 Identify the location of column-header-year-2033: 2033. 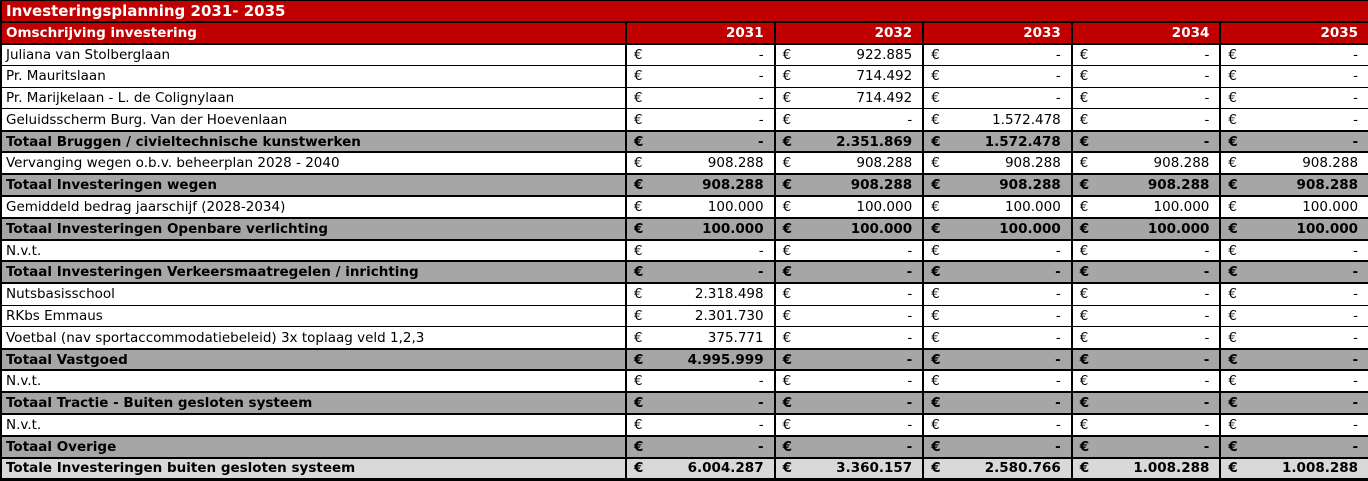
(997, 33).